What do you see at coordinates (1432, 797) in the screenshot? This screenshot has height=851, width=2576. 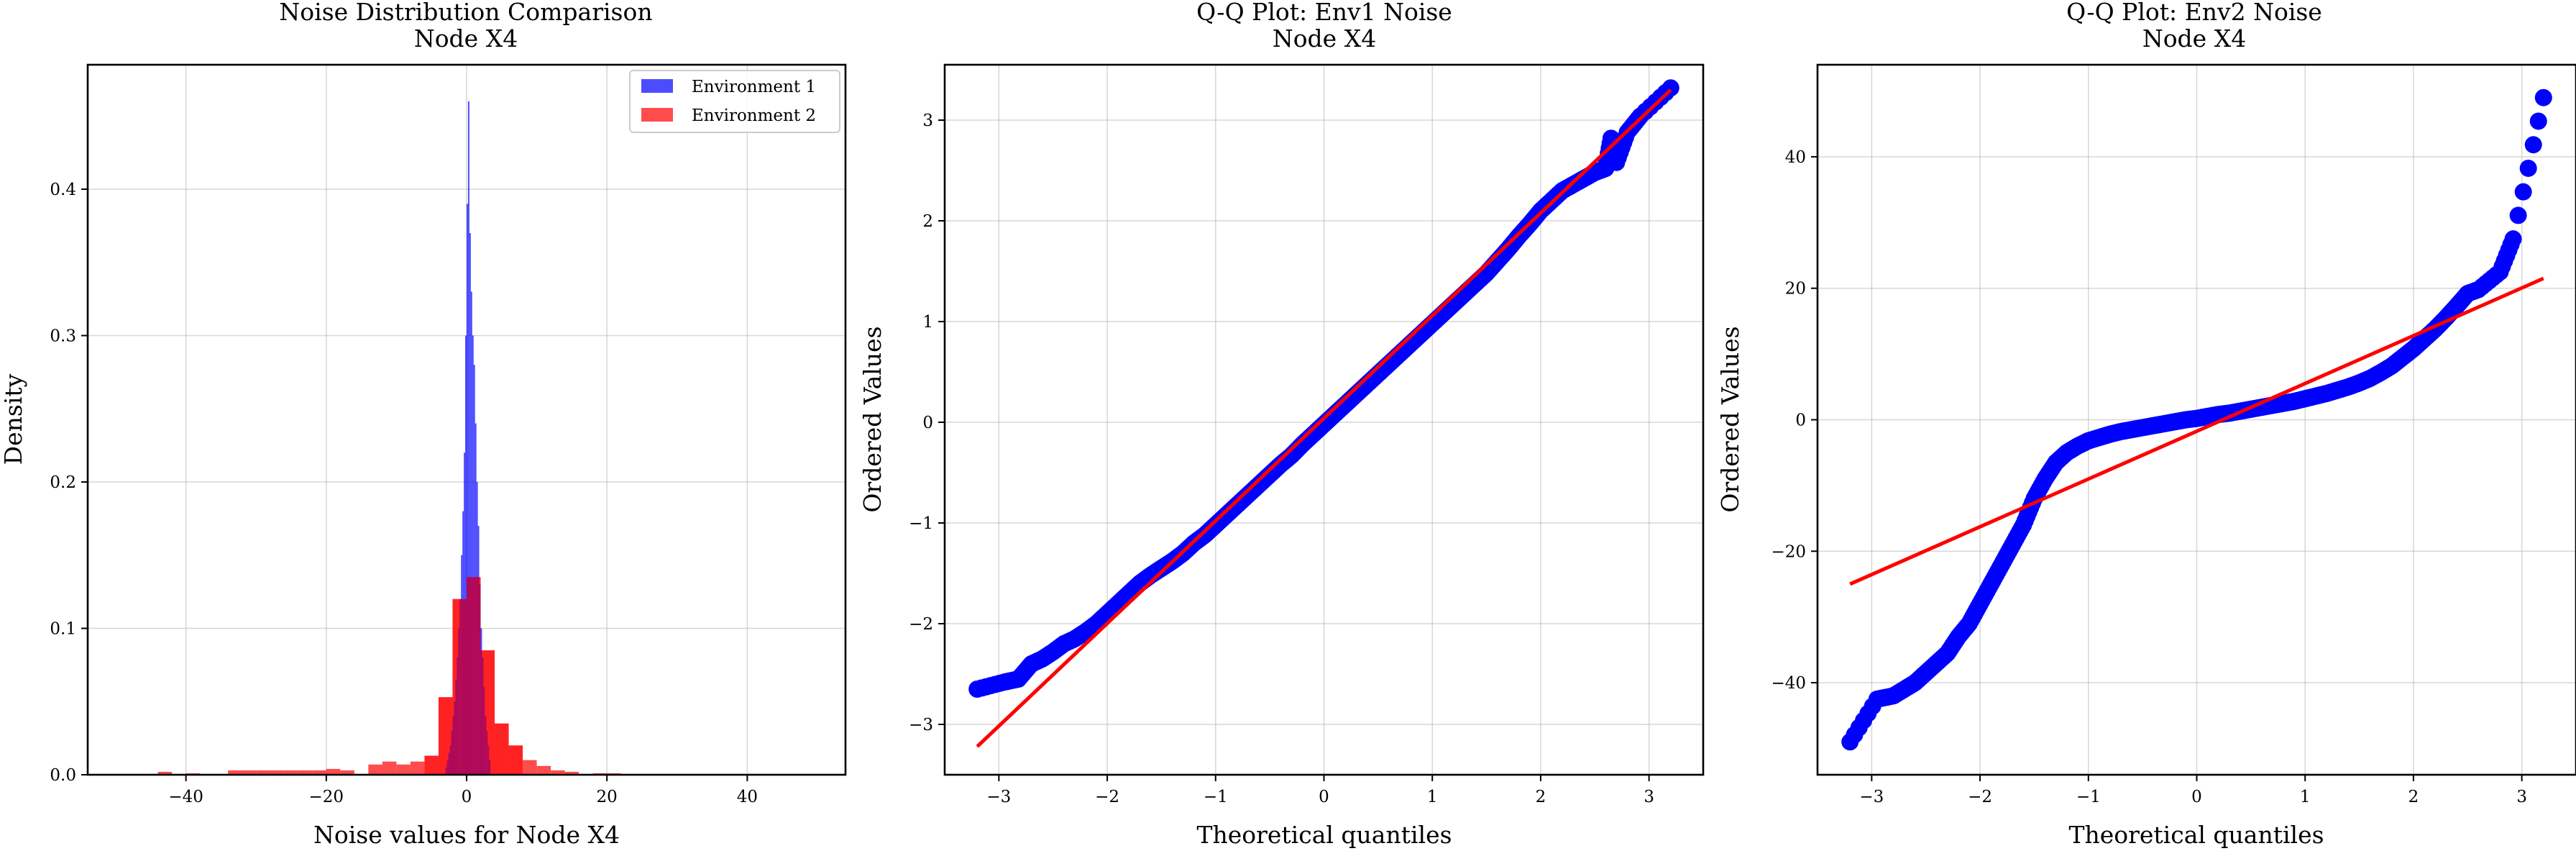 I see `x-tick-label: 1` at bounding box center [1432, 797].